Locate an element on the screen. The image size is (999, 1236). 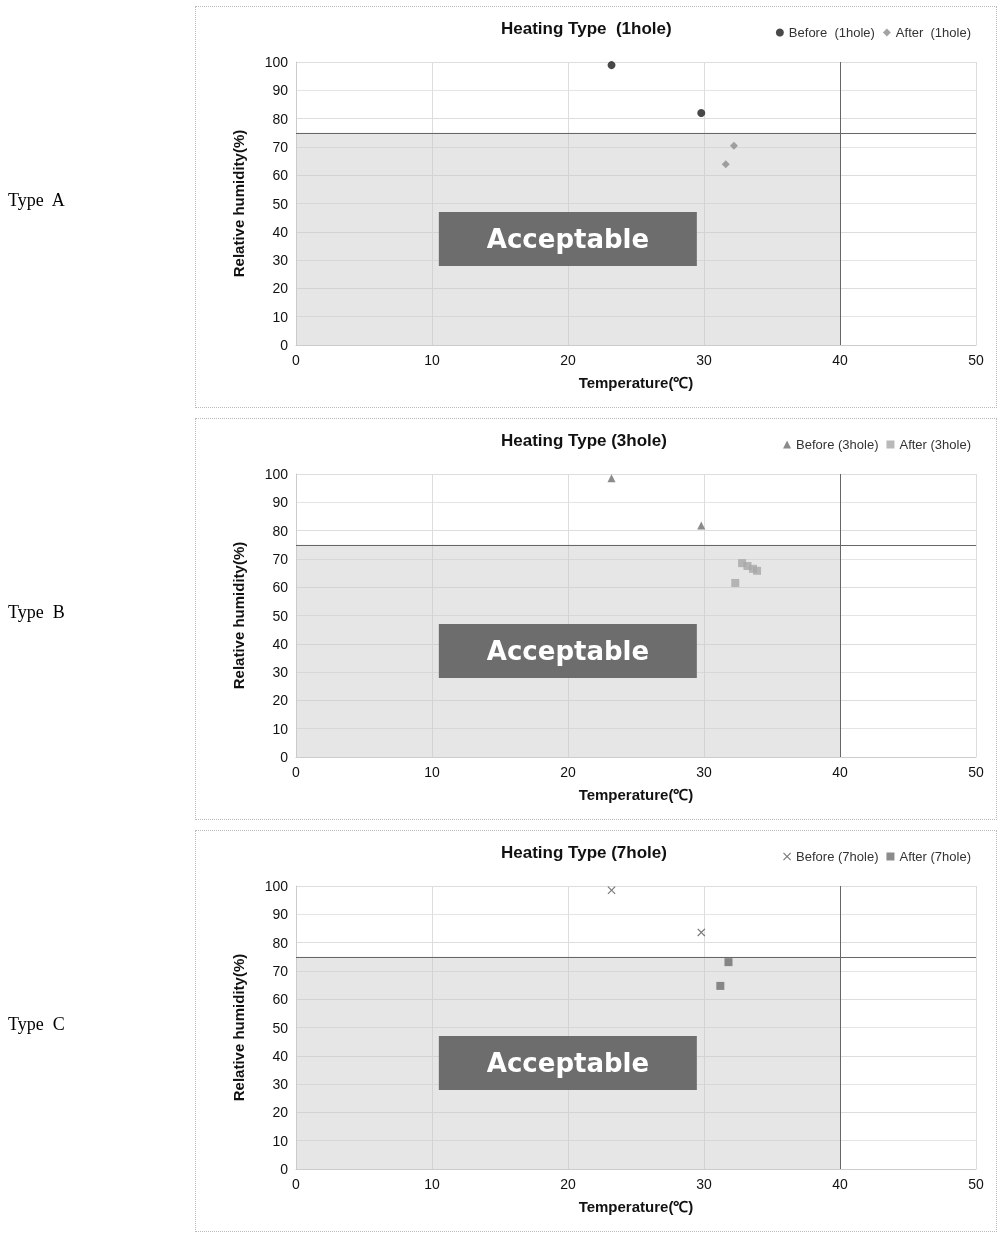
legend-label: After (7hole) is located at coordinates (935, 856).